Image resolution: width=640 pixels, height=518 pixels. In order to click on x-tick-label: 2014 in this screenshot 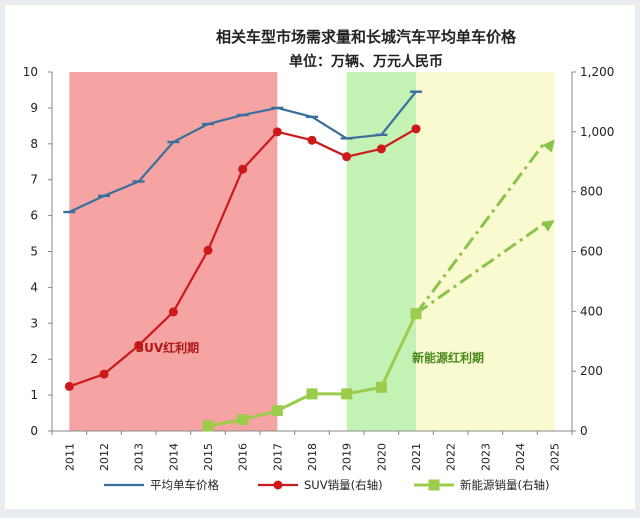, I will do `click(173, 457)`.